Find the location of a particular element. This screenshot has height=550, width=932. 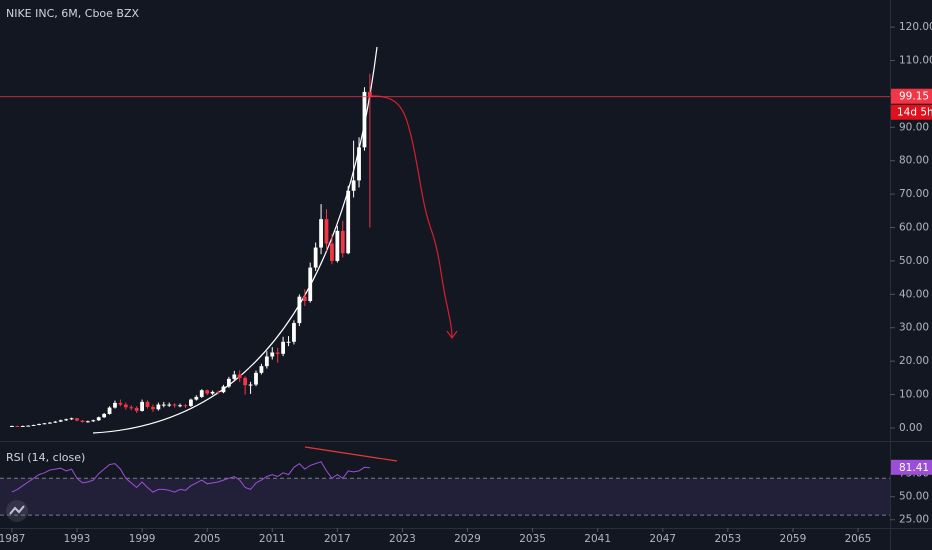

last-price-box is located at coordinates (911, 96).